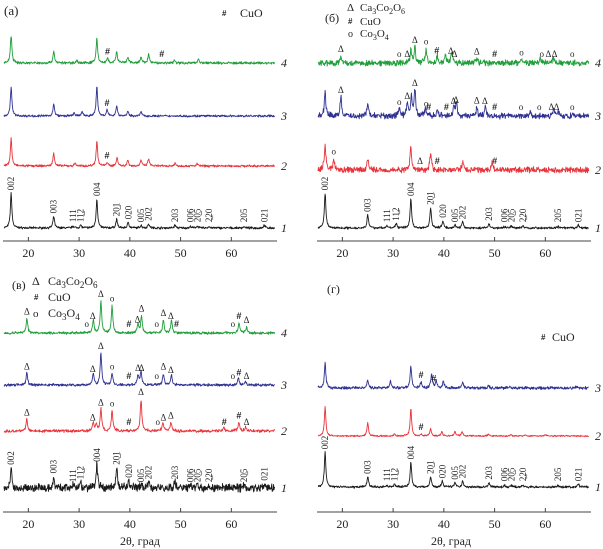  Describe the element at coordinates (451, 541) in the screenshot. I see `x-axis-label-right: 2θ, град` at that location.